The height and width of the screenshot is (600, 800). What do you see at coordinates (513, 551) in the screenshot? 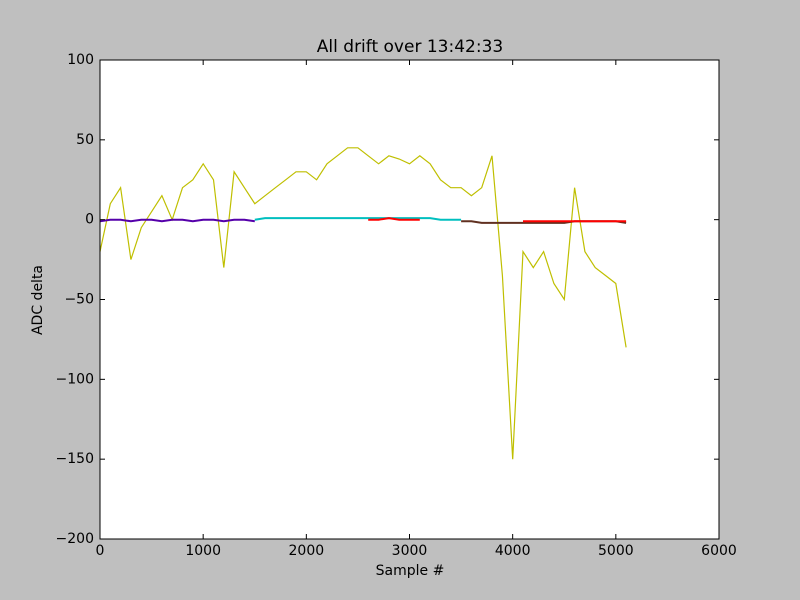
I see `x-tick-label: 4000` at bounding box center [513, 551].